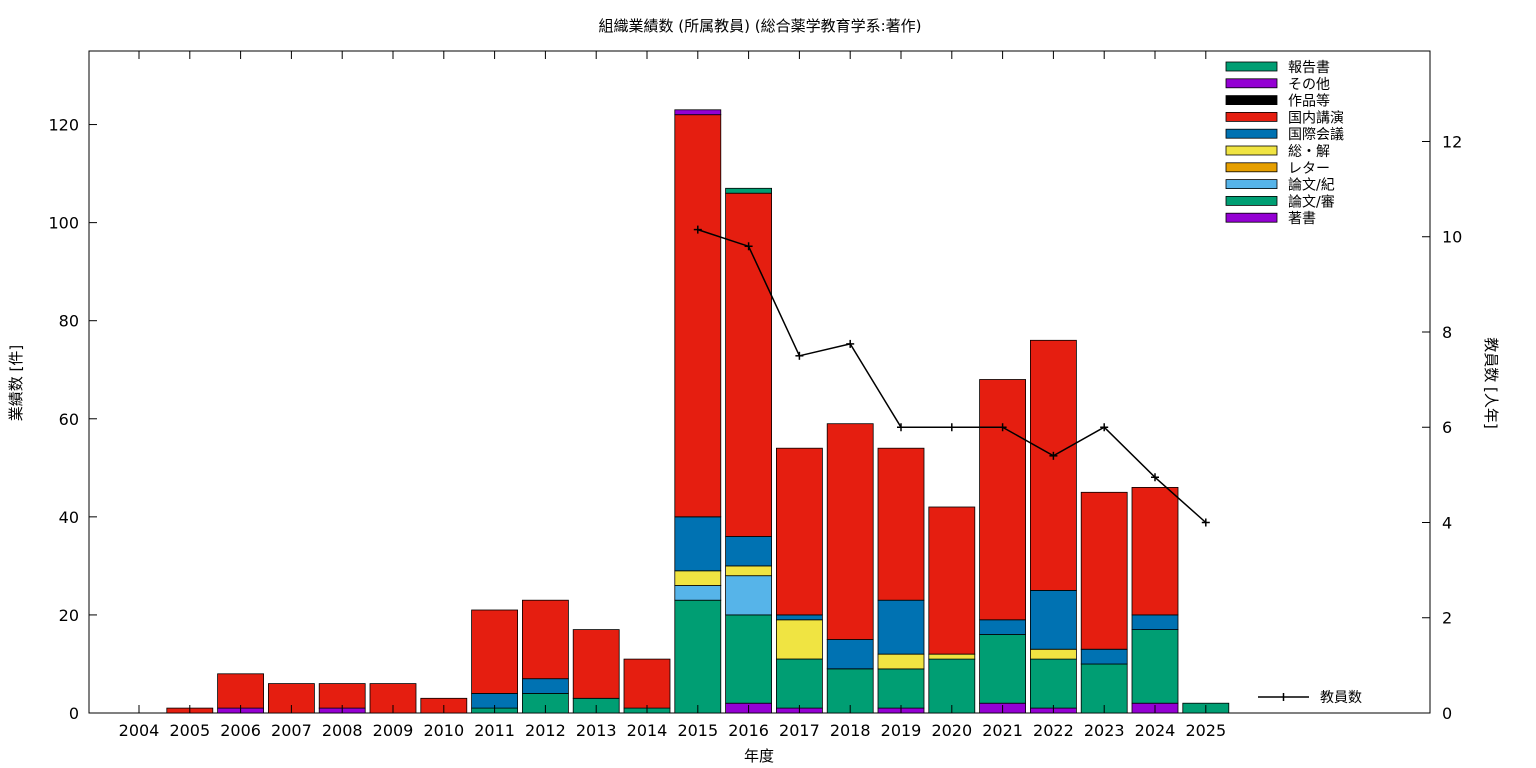  Describe the element at coordinates (16, 383) in the screenshot. I see `y-axis-label: 業績数 [件]` at that location.